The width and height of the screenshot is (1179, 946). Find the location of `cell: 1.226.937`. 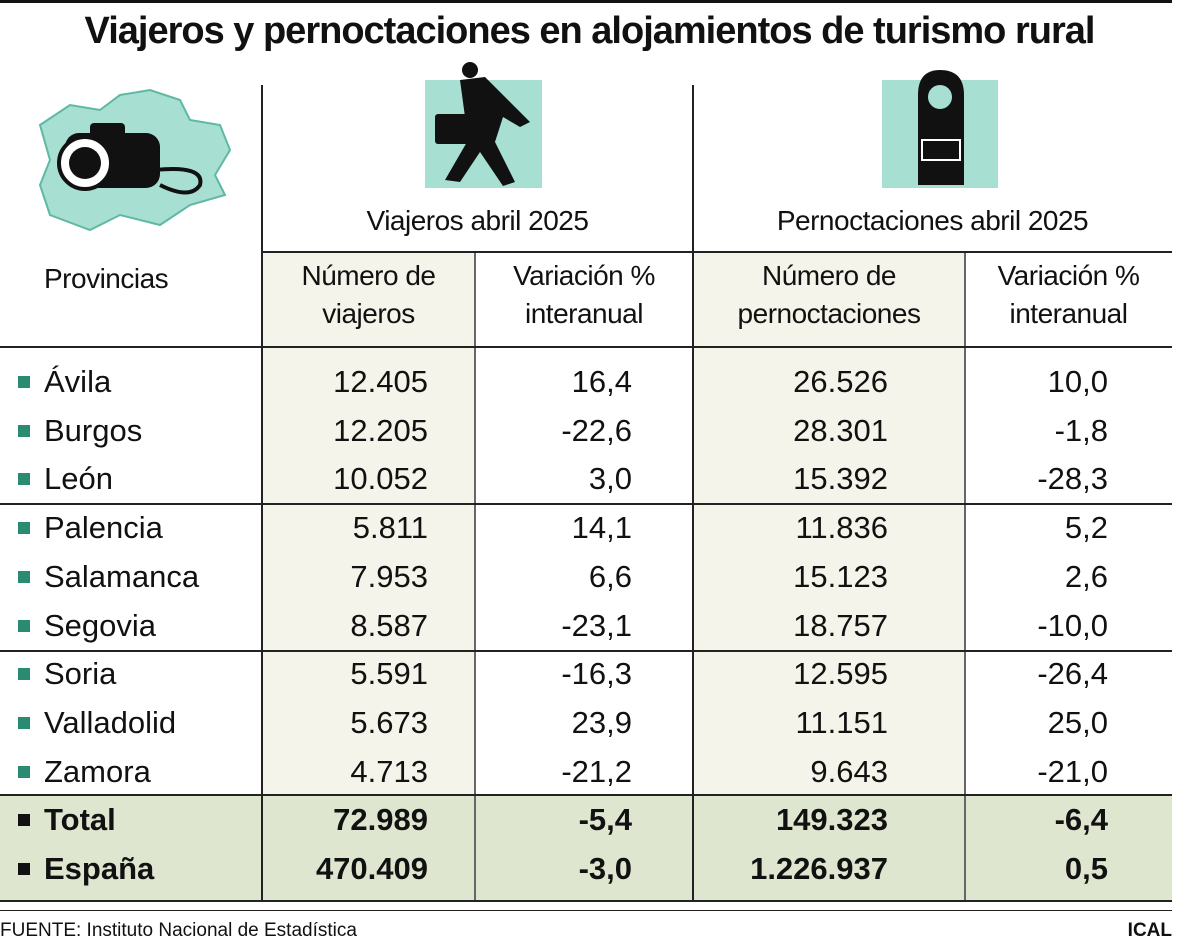

cell: 1.226.937 is located at coordinates (819, 868).